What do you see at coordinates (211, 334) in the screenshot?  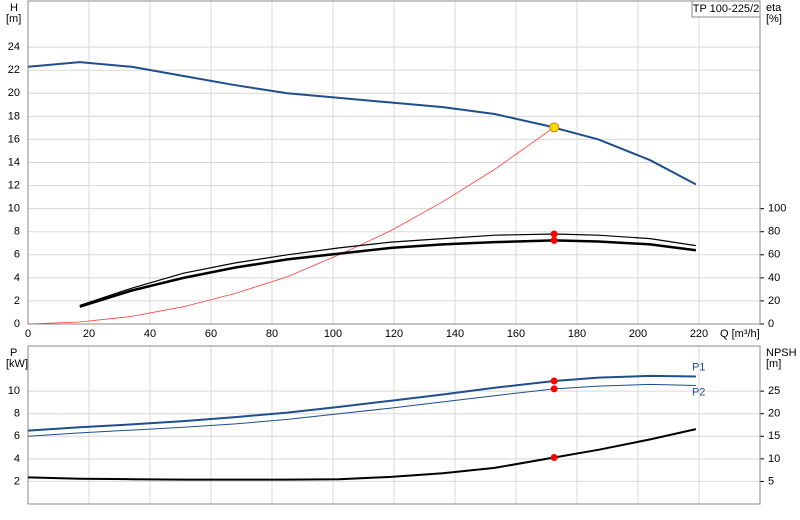 I see `x-tick-label: 60` at bounding box center [211, 334].